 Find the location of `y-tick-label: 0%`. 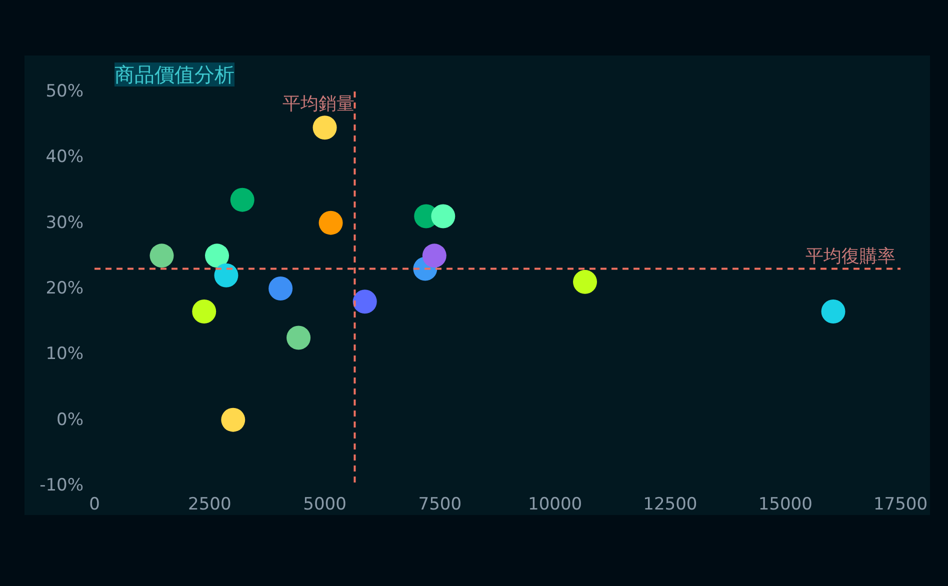

y-tick-label: 0% is located at coordinates (70, 420).